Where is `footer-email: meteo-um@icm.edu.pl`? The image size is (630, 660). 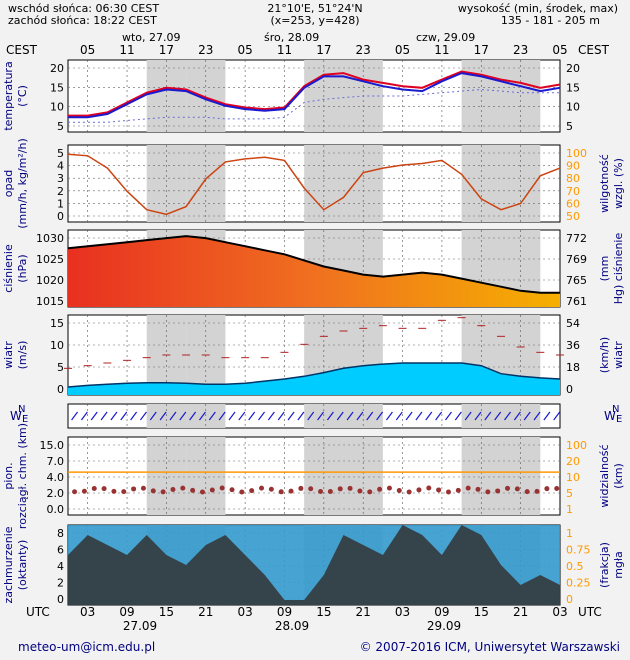
footer-email: meteo-um@icm.edu.pl is located at coordinates (86, 647).